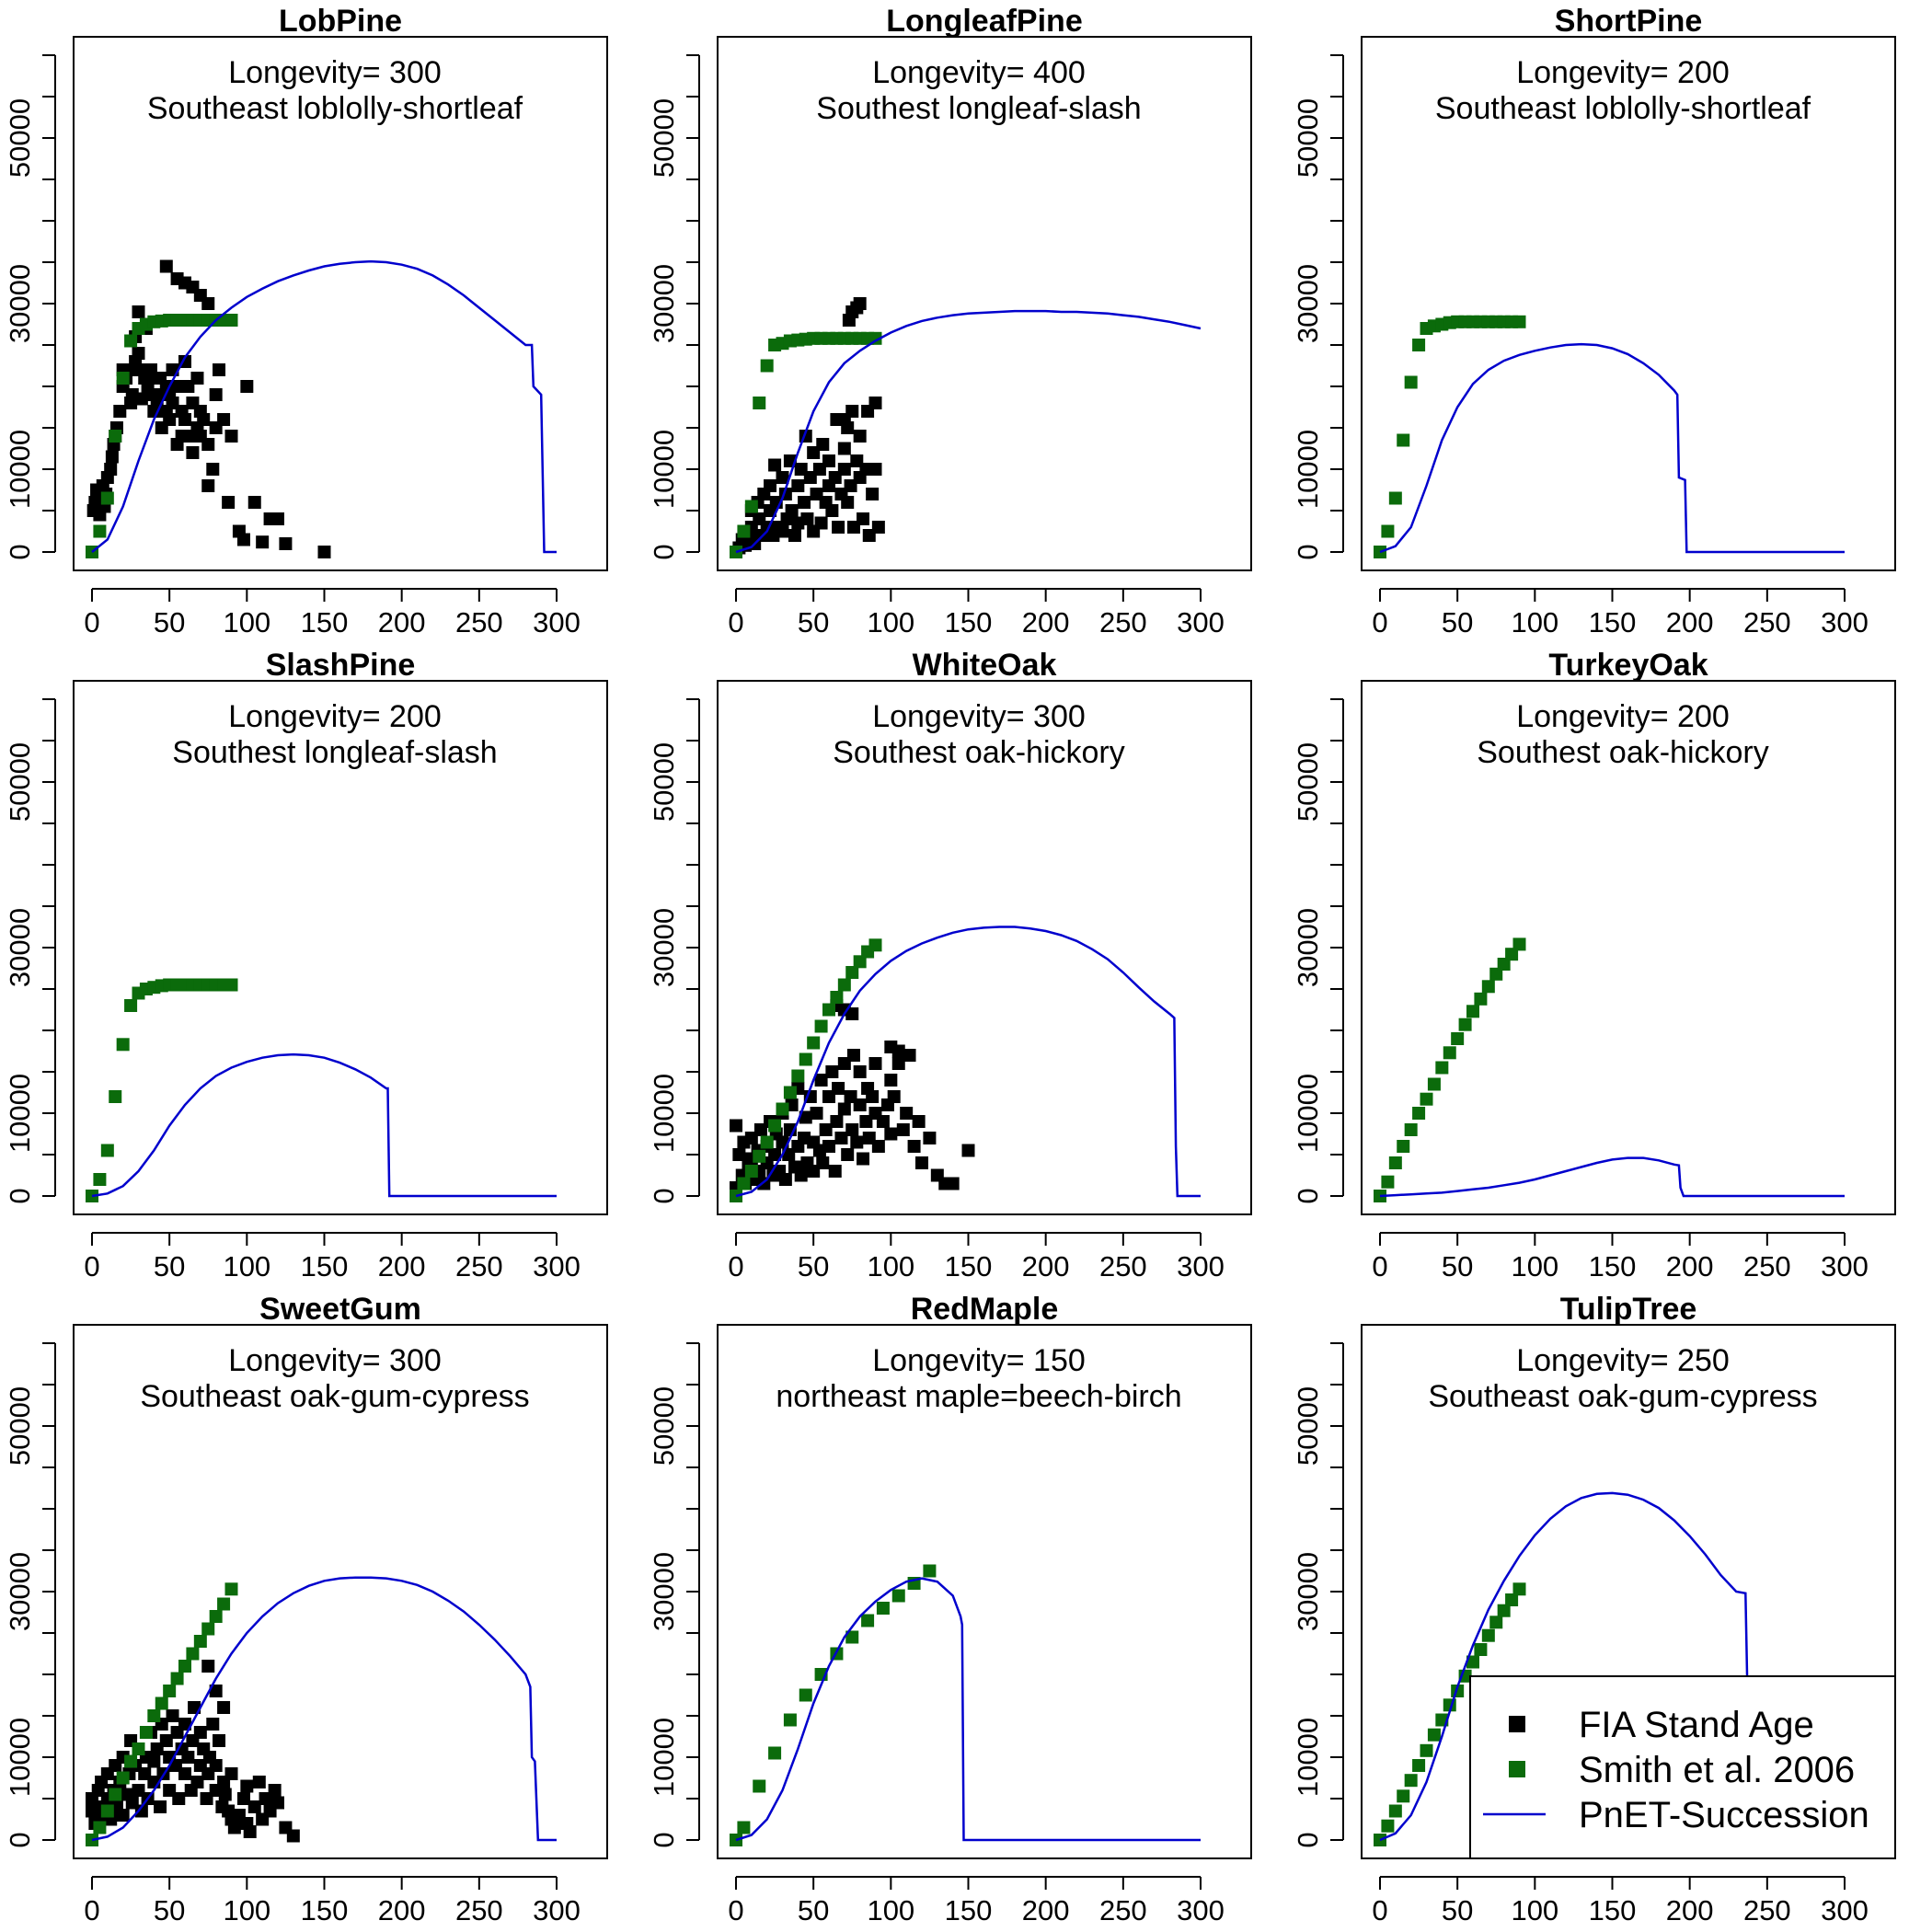  Describe the element at coordinates (1724, 1815) in the screenshot. I see `legend-label: PnET-Succession` at that location.